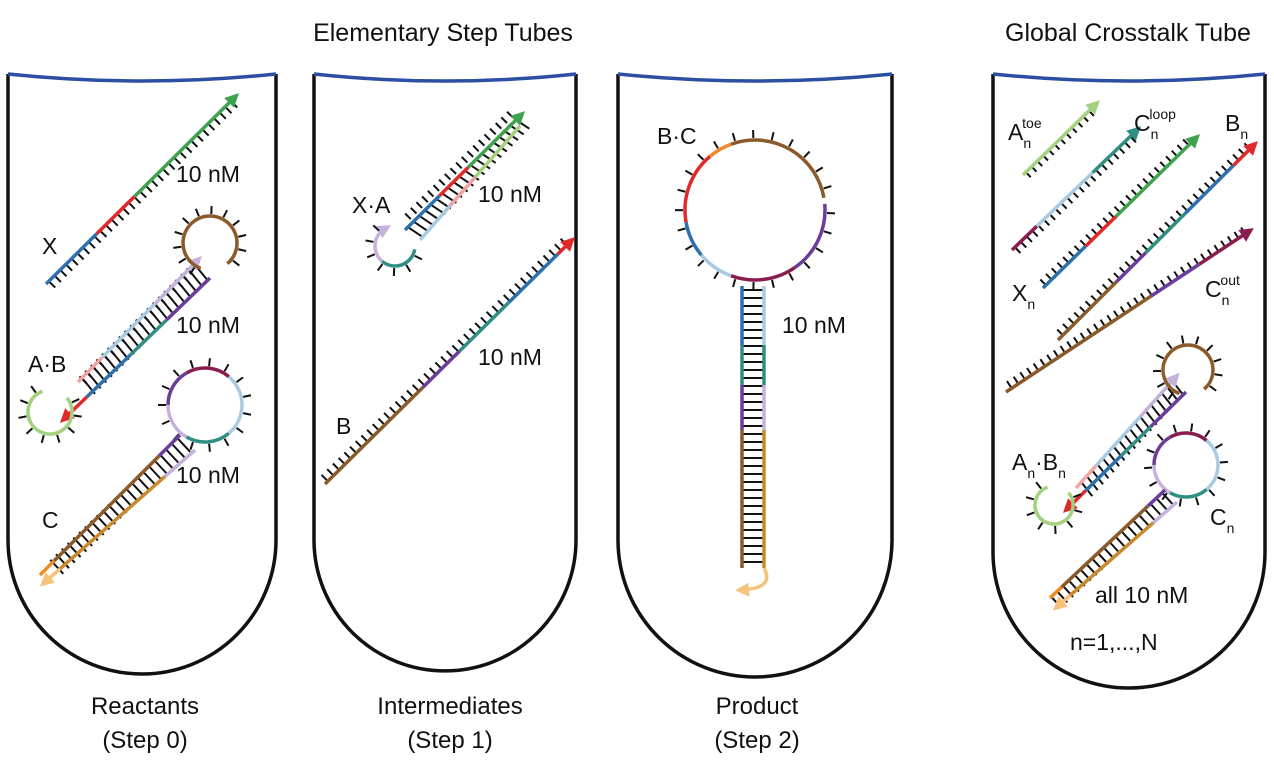 This screenshot has height=761, width=1274. What do you see at coordinates (208, 325) in the screenshot?
I see `conc-ab: 10 nM` at bounding box center [208, 325].